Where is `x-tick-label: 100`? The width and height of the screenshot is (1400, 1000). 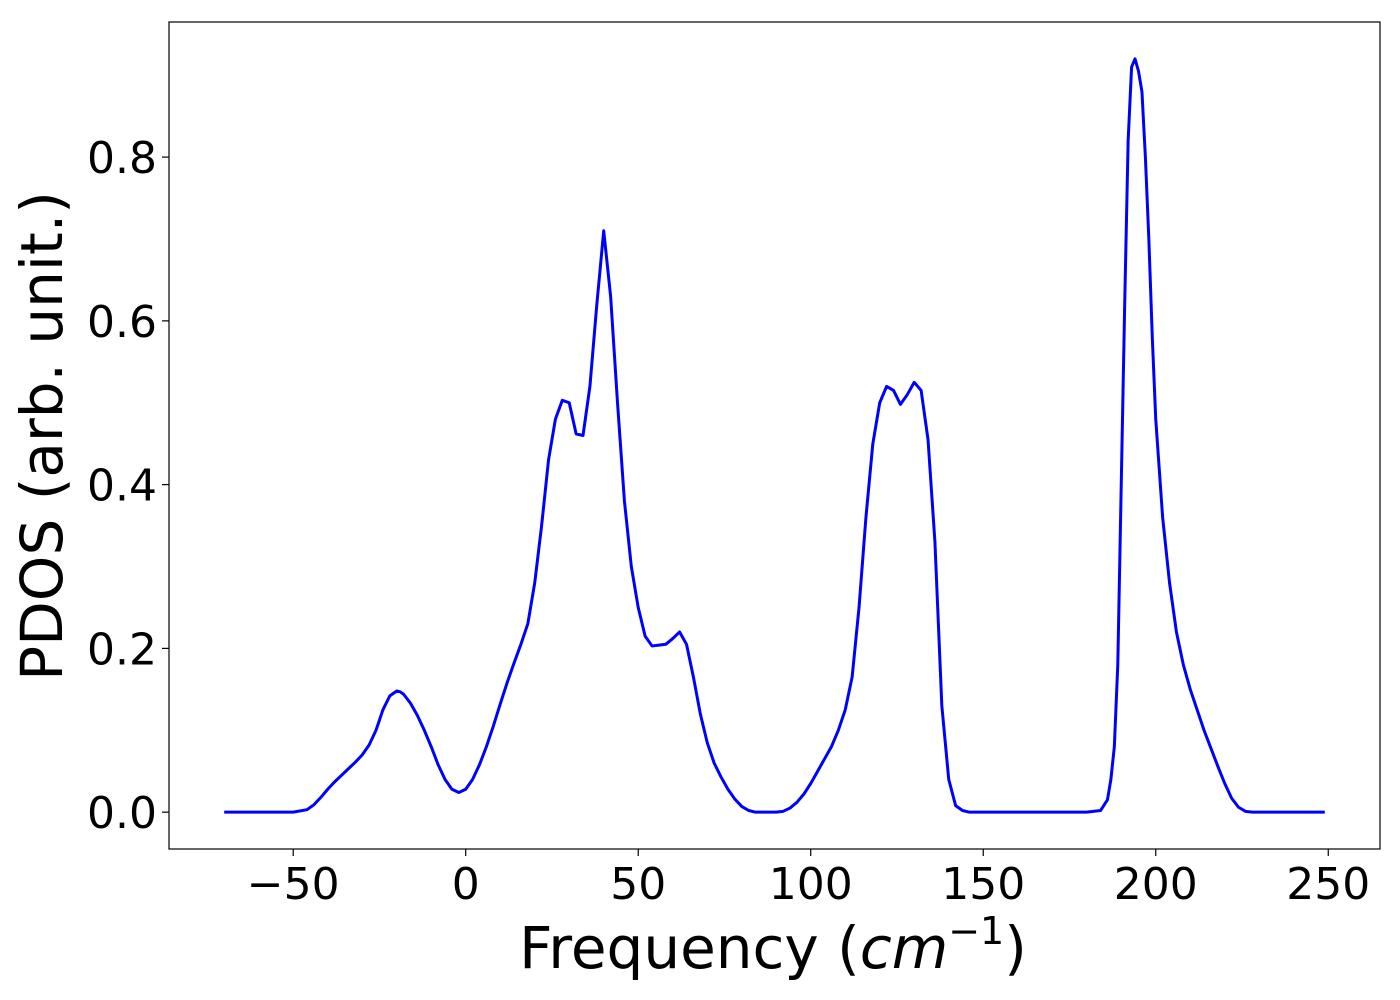 x-tick-label: 100 is located at coordinates (811, 884).